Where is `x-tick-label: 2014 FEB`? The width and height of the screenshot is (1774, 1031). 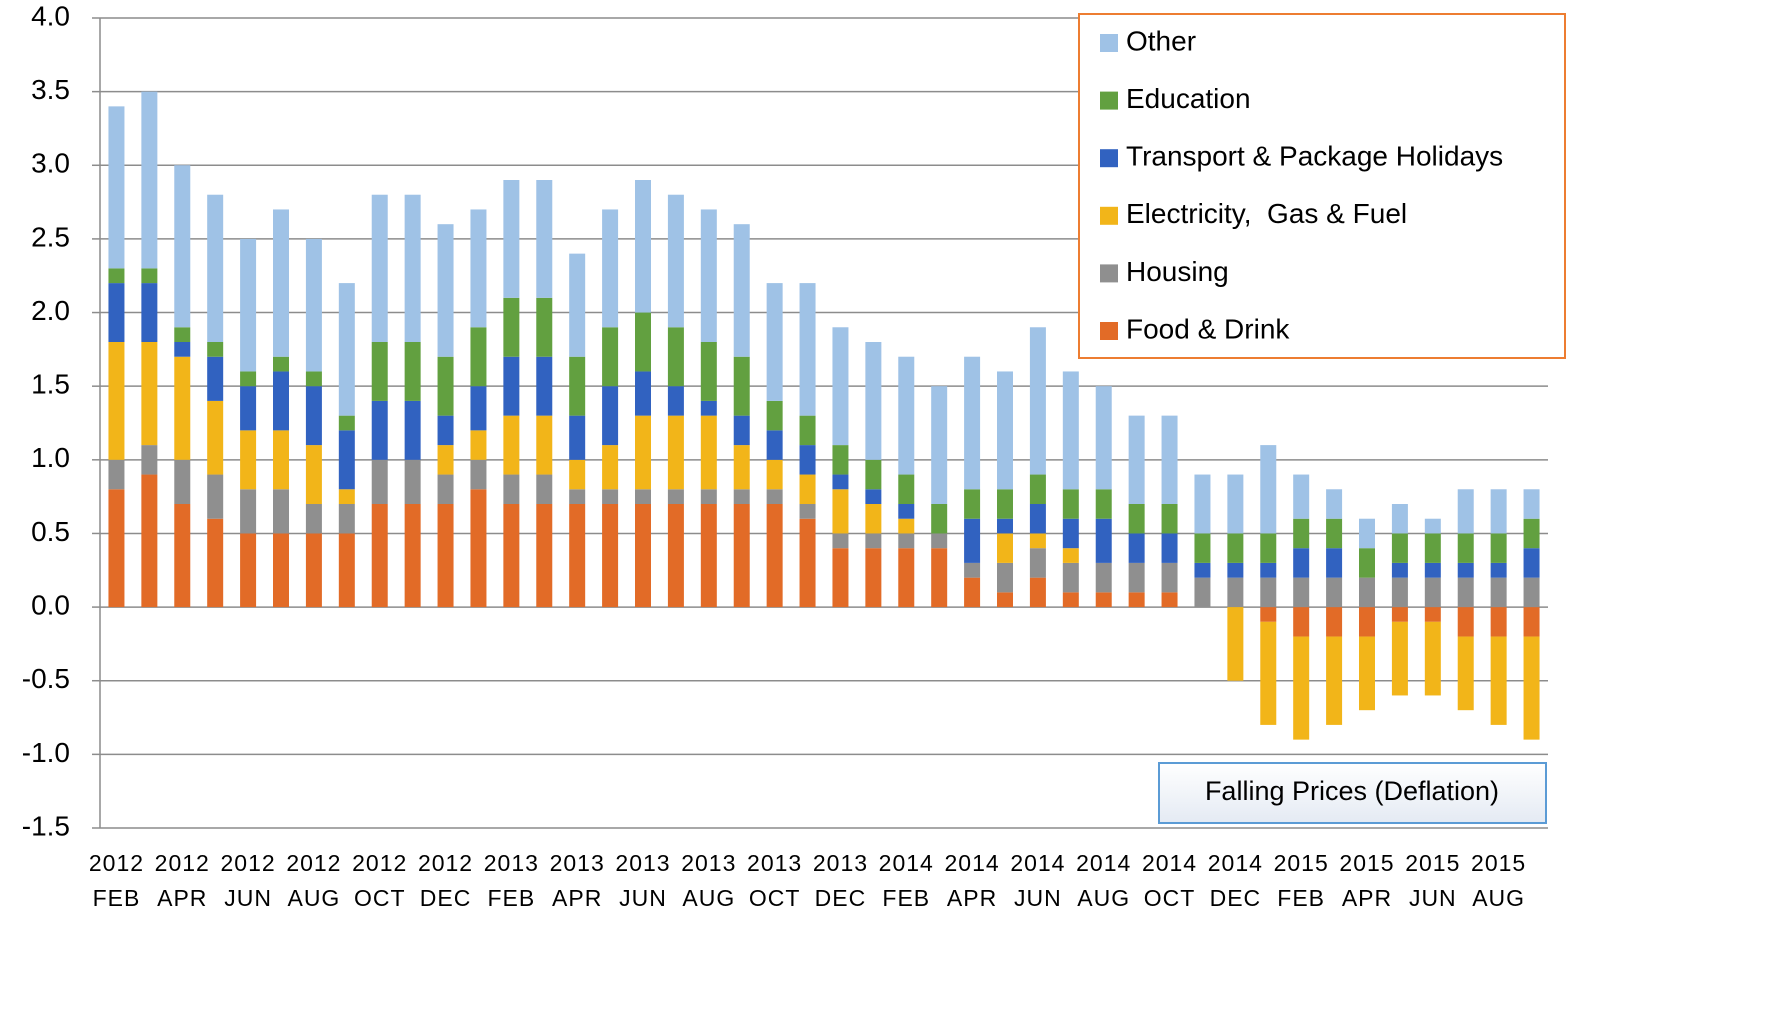
x-tick-label: 2014 FEB is located at coordinates (906, 880).